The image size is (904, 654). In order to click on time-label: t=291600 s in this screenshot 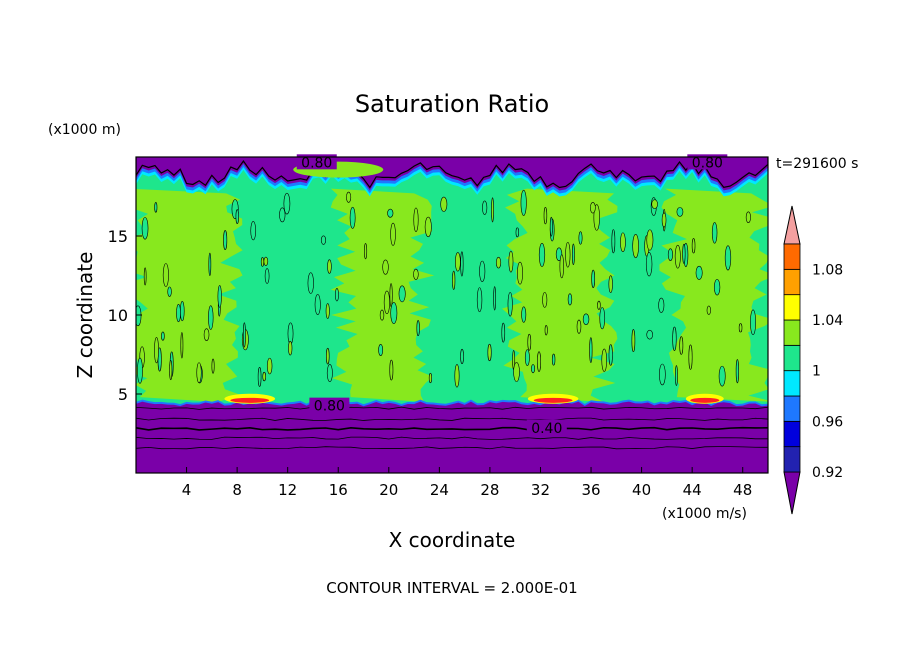, I will do `click(817, 164)`.